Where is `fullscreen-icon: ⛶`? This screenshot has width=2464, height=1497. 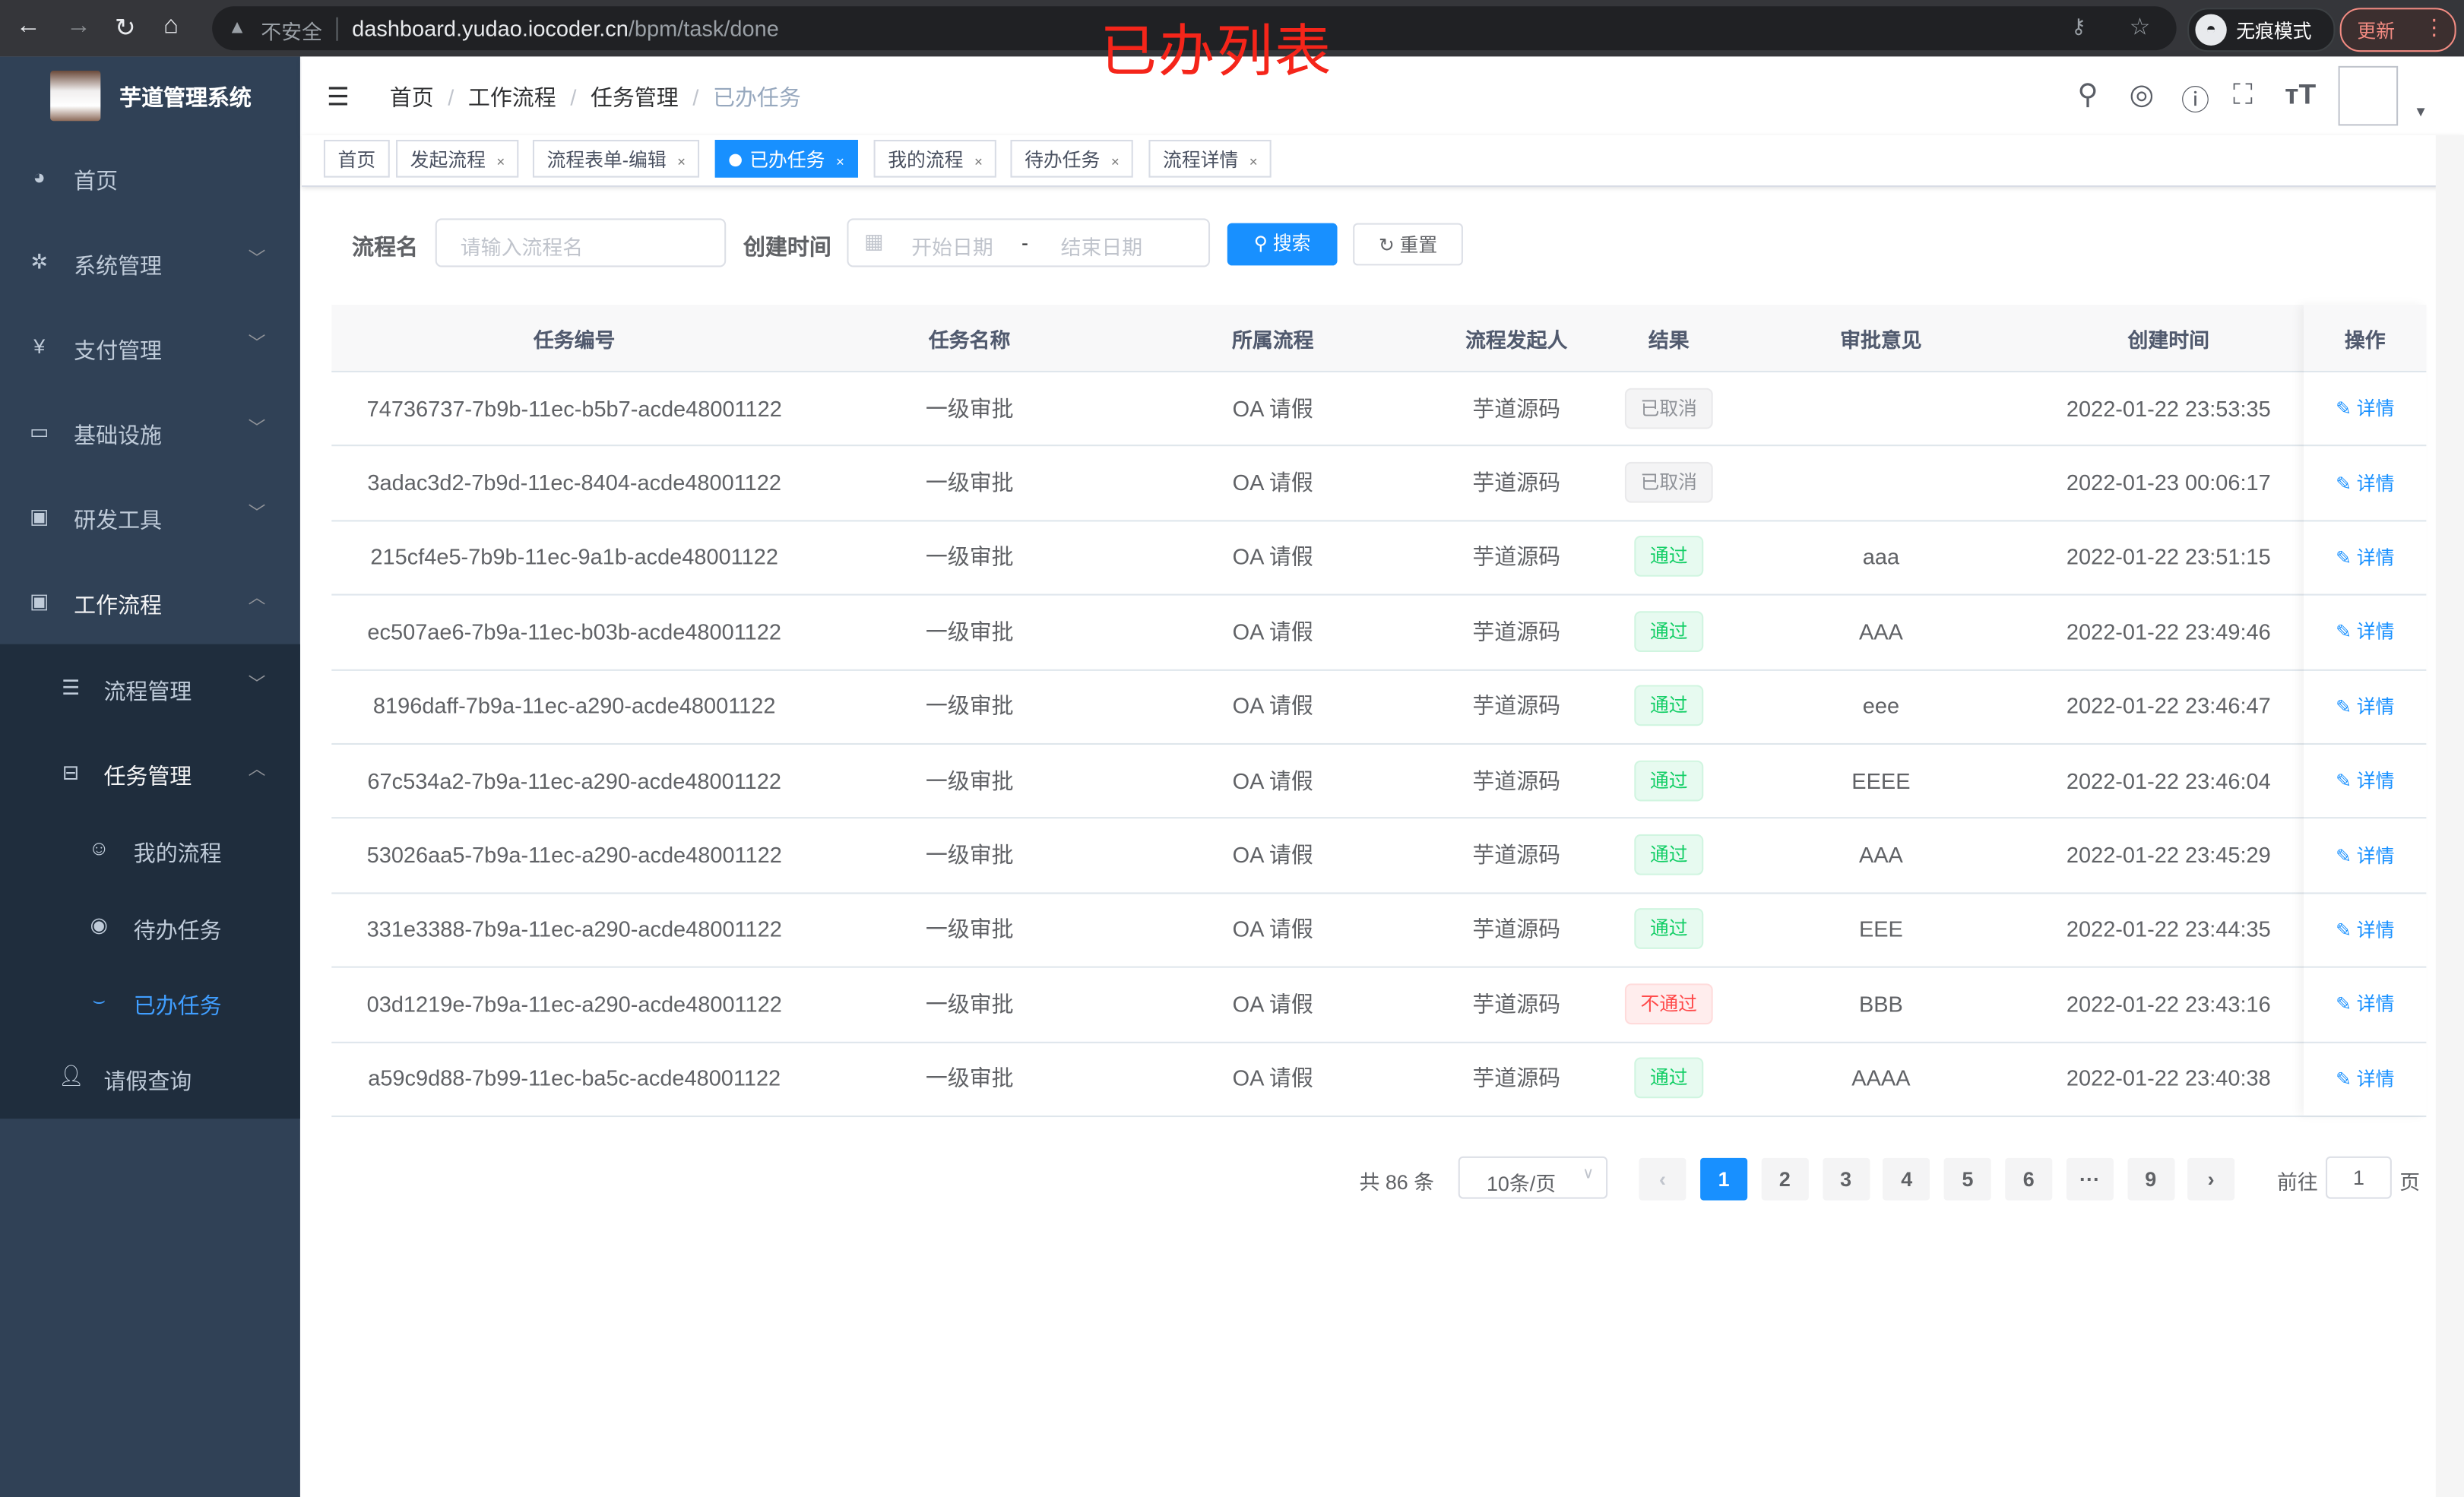
fullscreen-icon: ⛶ is located at coordinates (2243, 94).